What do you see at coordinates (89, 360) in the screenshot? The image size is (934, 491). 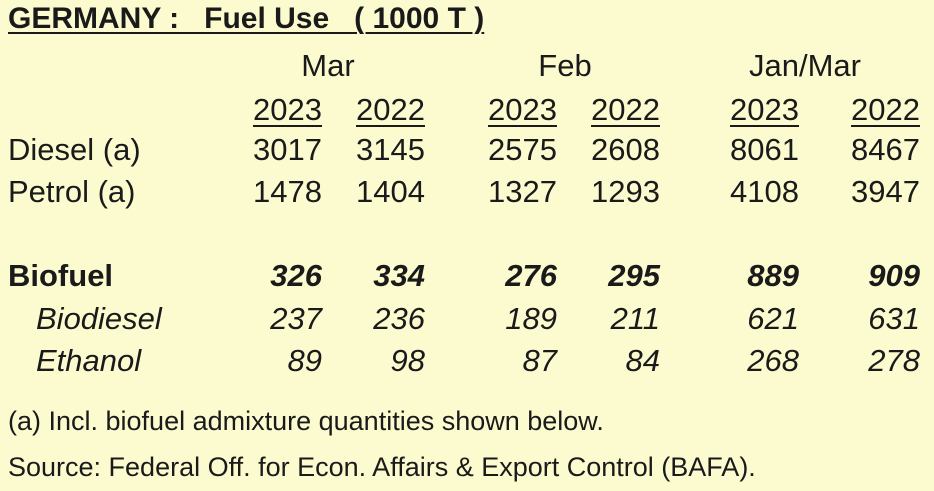 I see `row-label: Ethanol` at bounding box center [89, 360].